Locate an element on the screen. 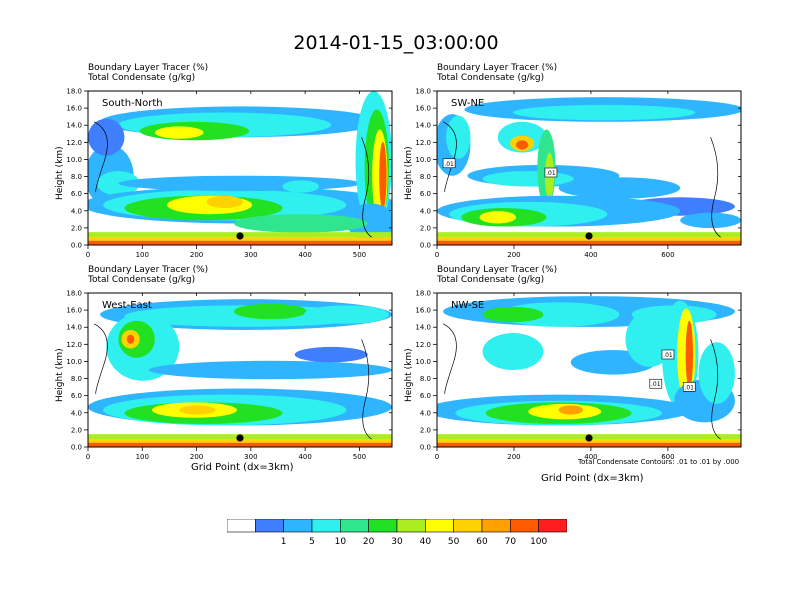  legend-label: 5 is located at coordinates (312, 542).